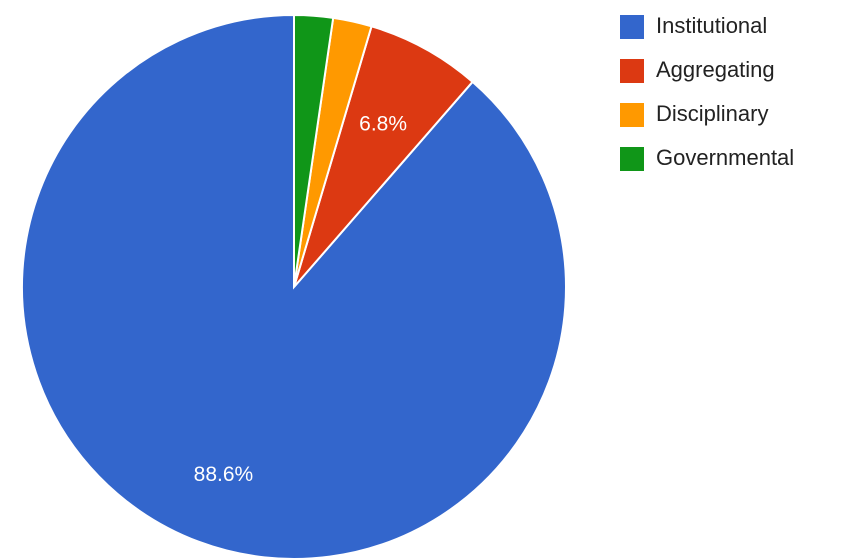  Describe the element at coordinates (725, 157) in the screenshot. I see `legend-label-governmental: Governmental` at that location.